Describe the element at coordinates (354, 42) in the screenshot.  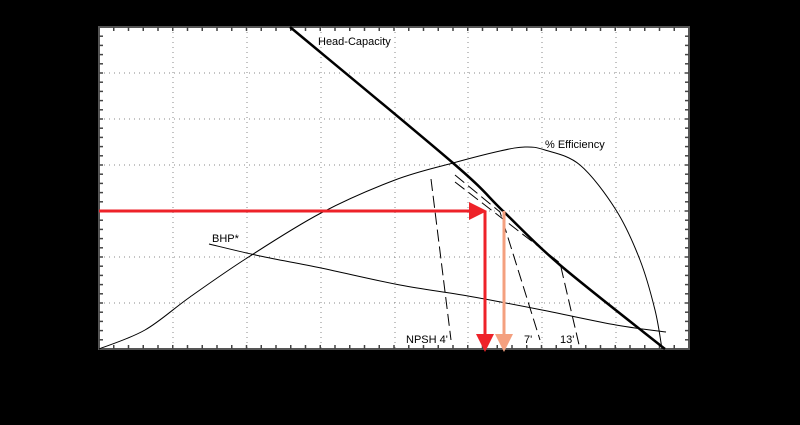
I see `head-capacity-label: Head-Capacity` at that location.